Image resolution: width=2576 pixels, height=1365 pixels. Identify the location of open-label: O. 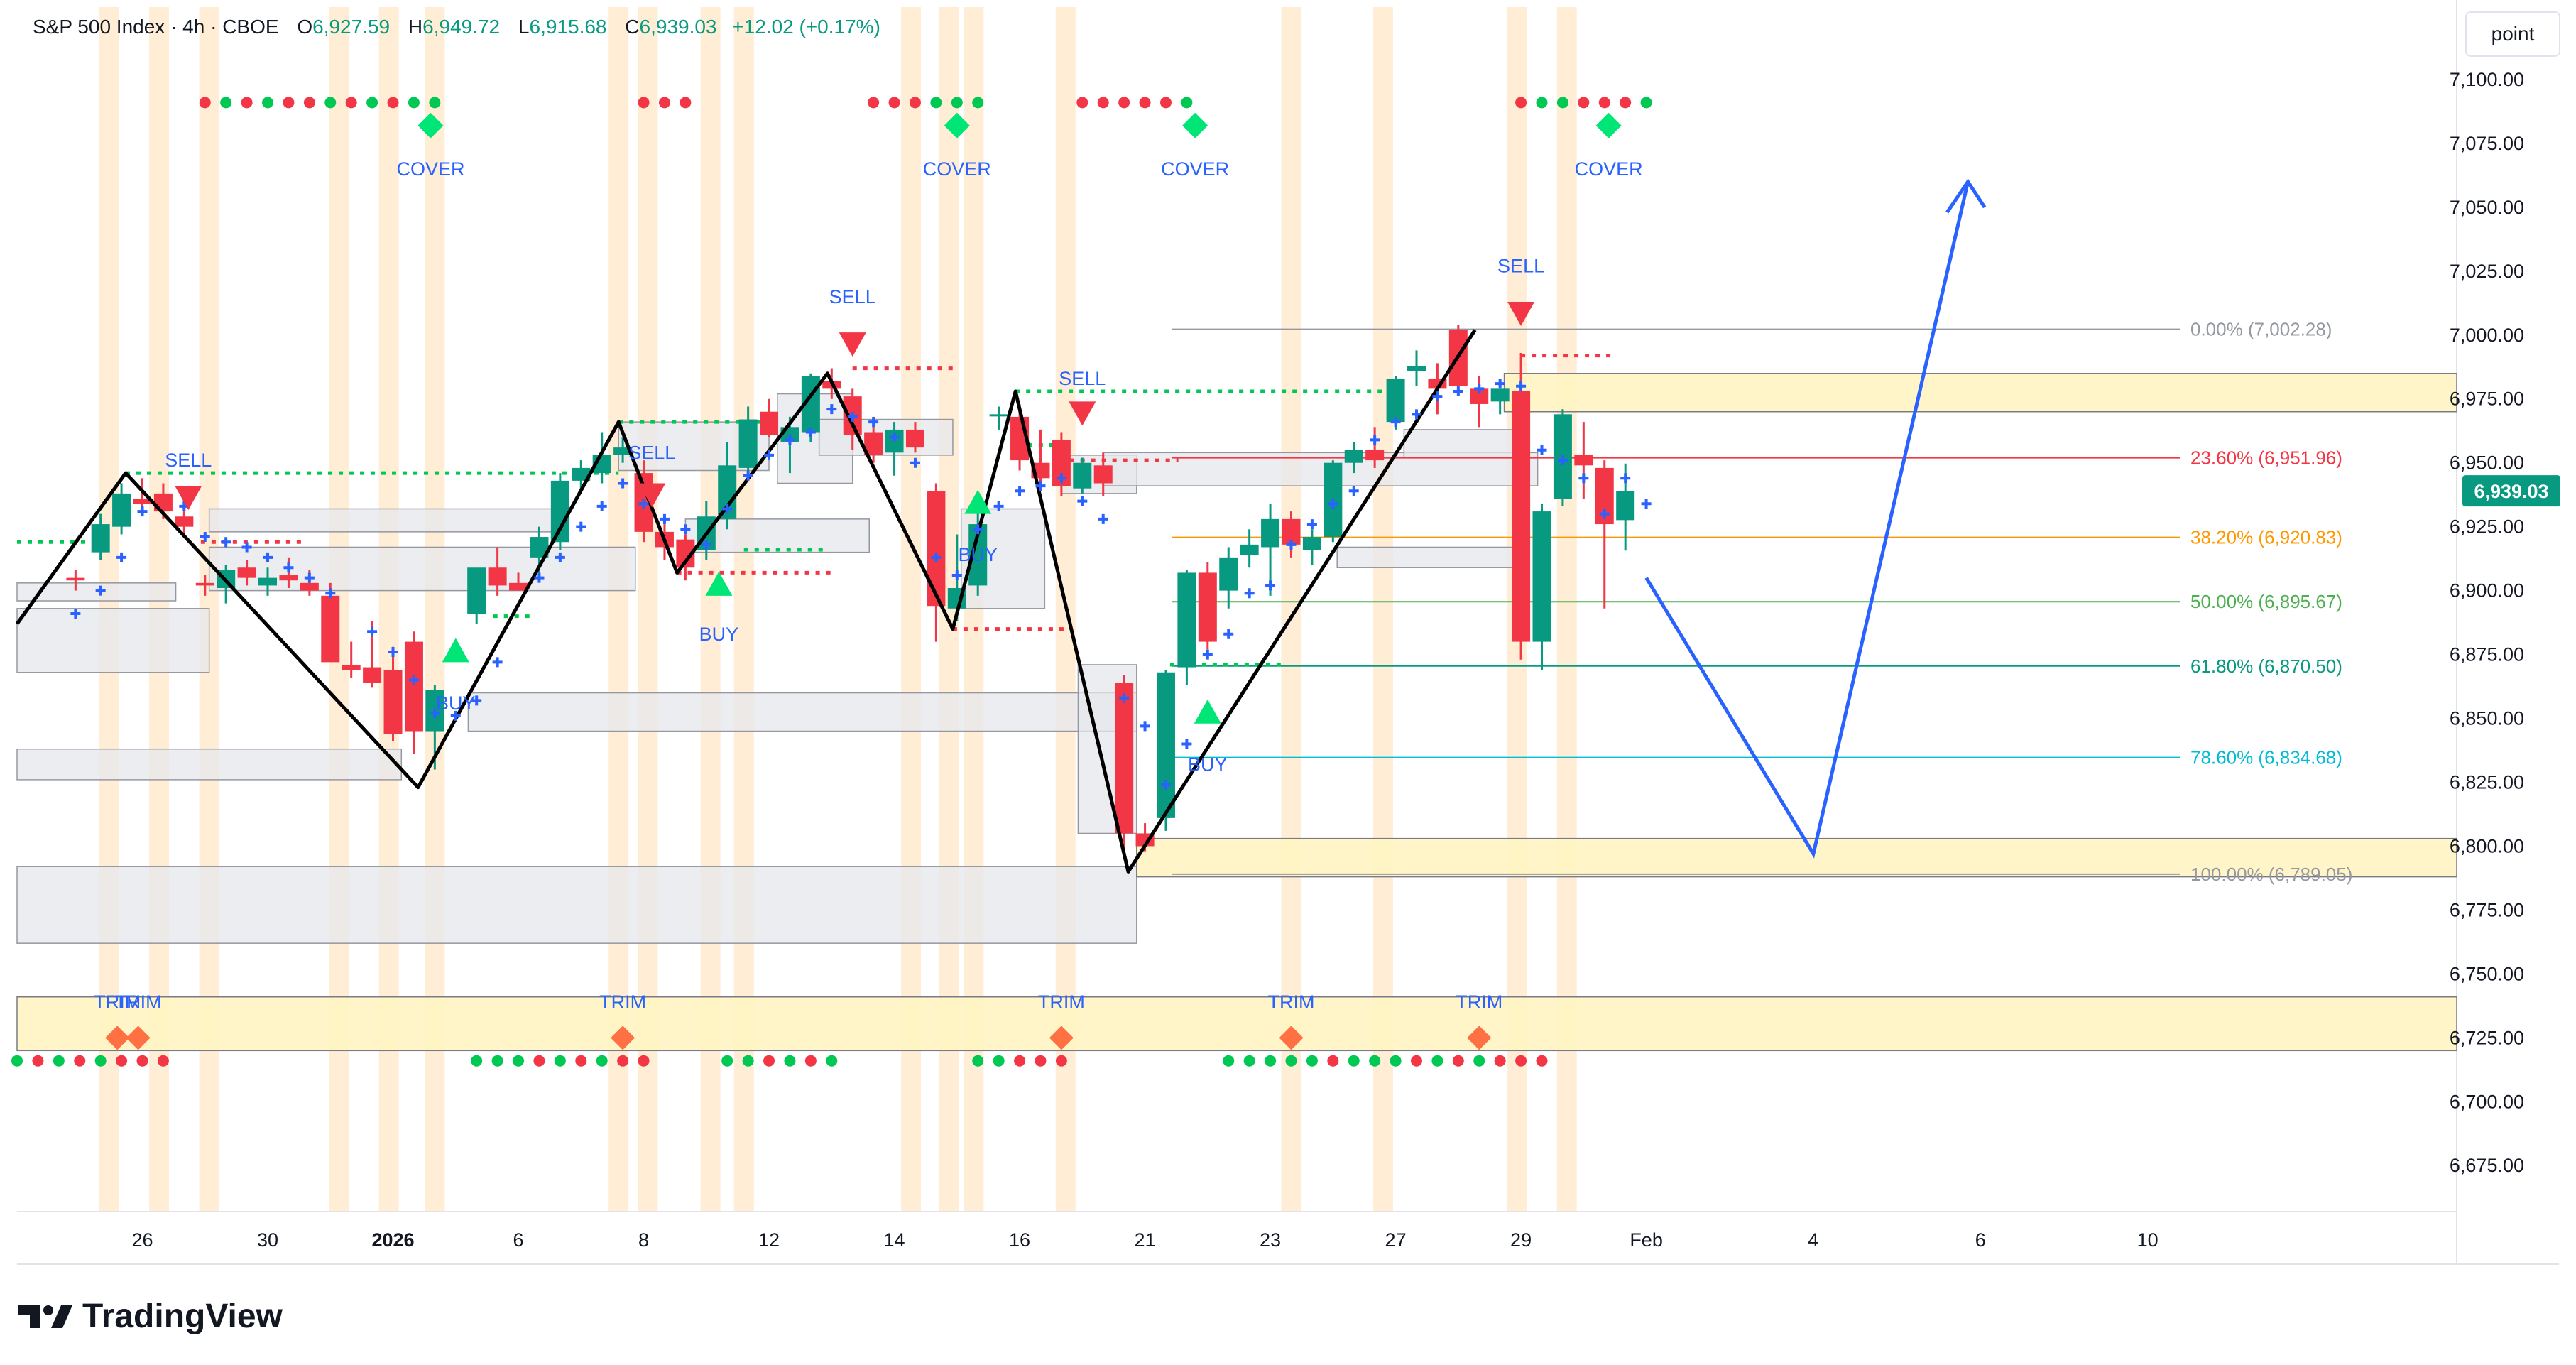
(305, 27).